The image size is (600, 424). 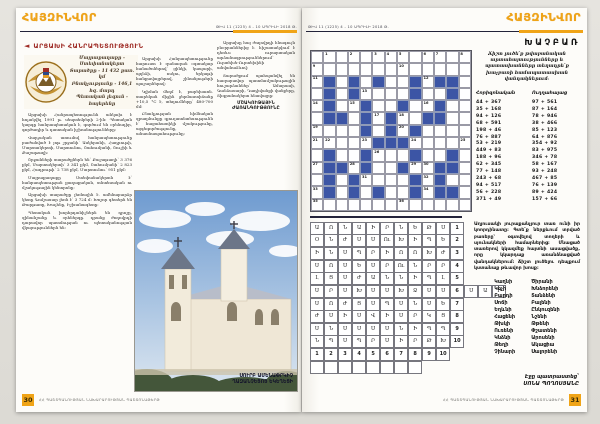 What do you see at coordinates (387, 355) in the screenshot?
I see `column-number-cell: 6` at bounding box center [387, 355].